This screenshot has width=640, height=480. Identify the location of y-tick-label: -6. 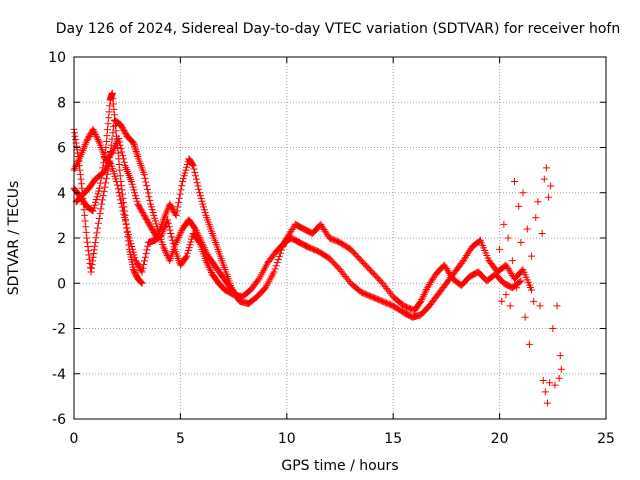
(59, 420).